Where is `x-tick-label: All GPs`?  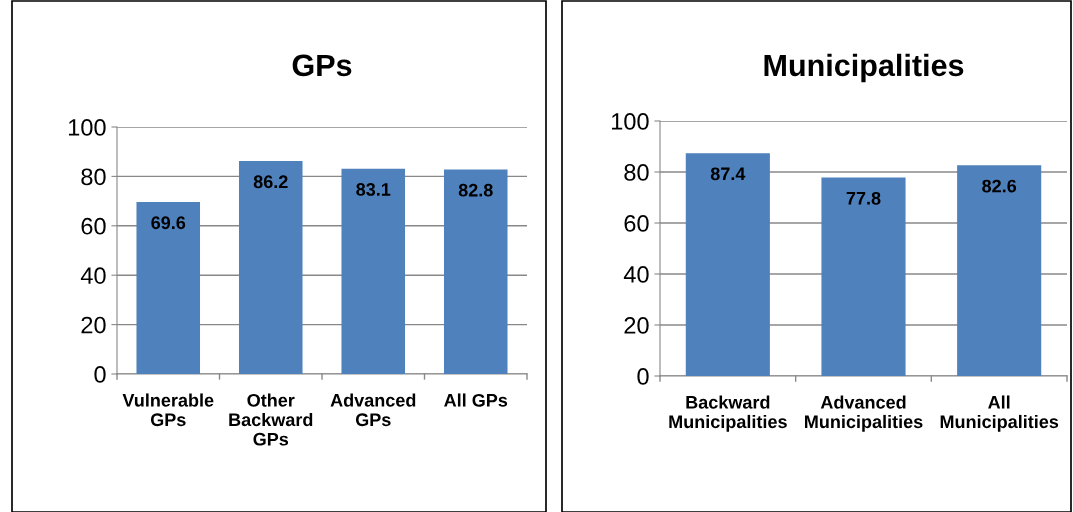
x-tick-label: All GPs is located at coordinates (476, 400).